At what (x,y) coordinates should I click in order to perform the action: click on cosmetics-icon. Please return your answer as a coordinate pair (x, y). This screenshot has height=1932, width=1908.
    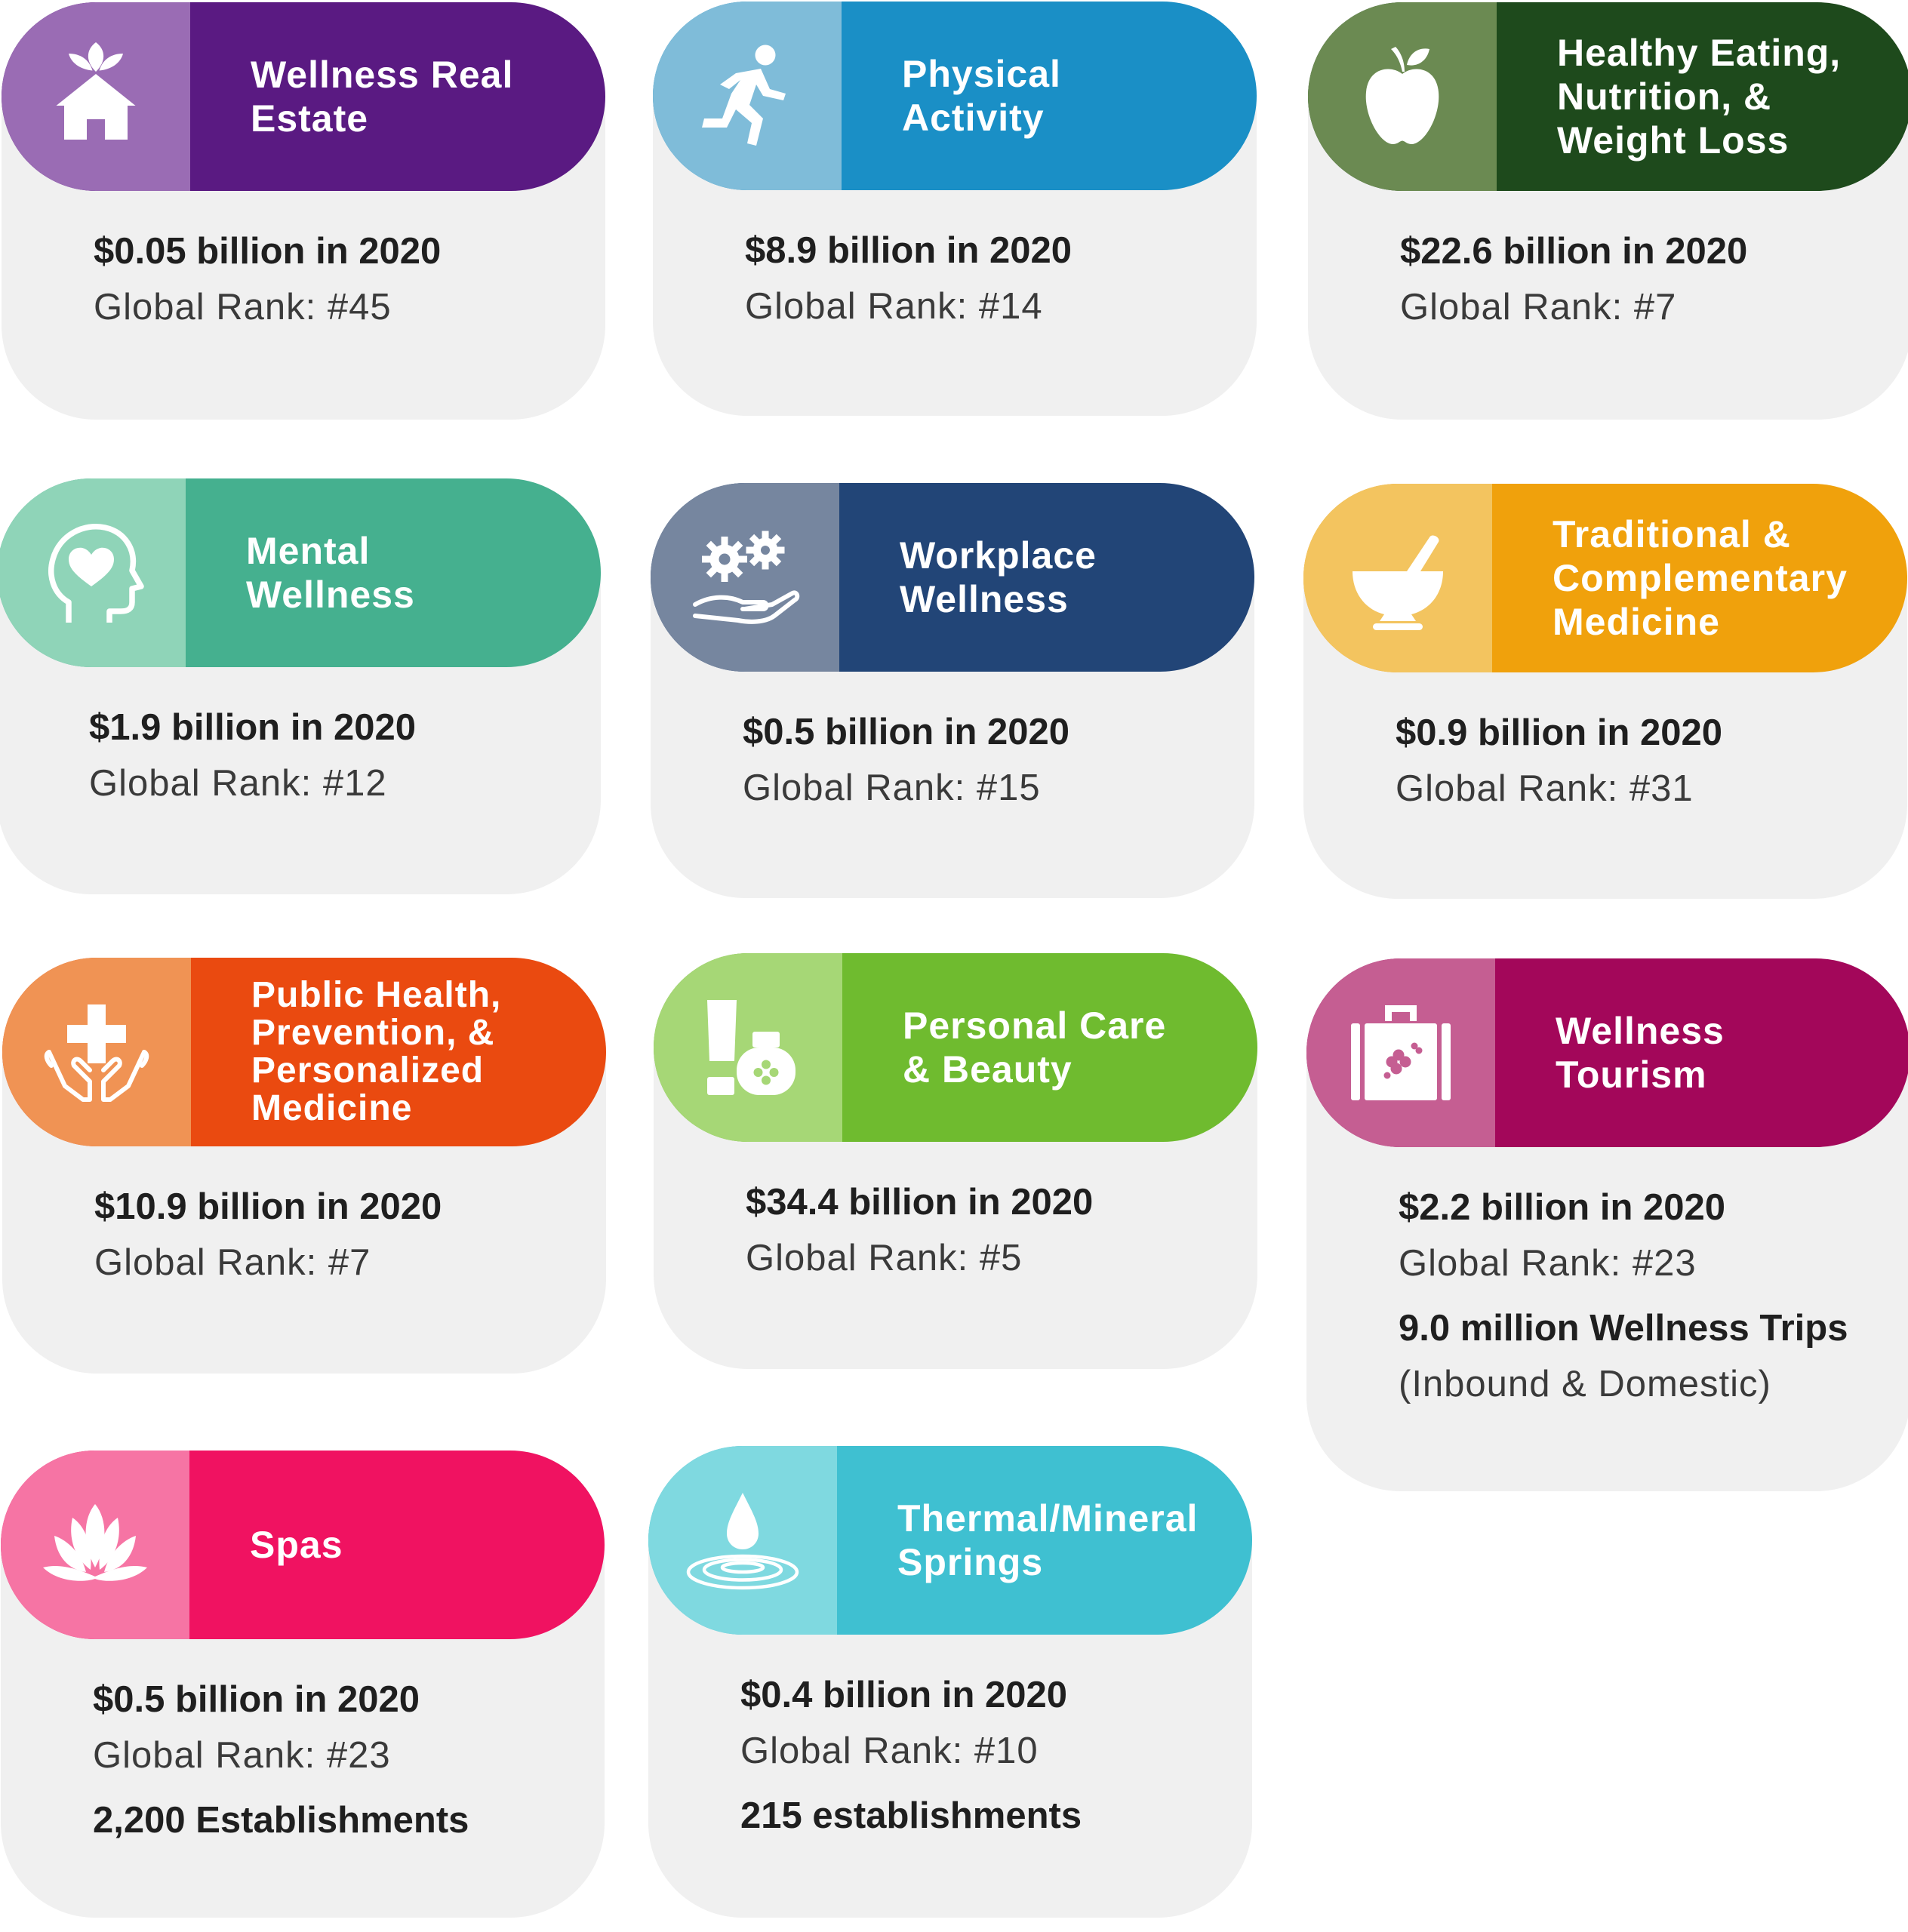
    Looking at the image, I should click on (748, 1047).